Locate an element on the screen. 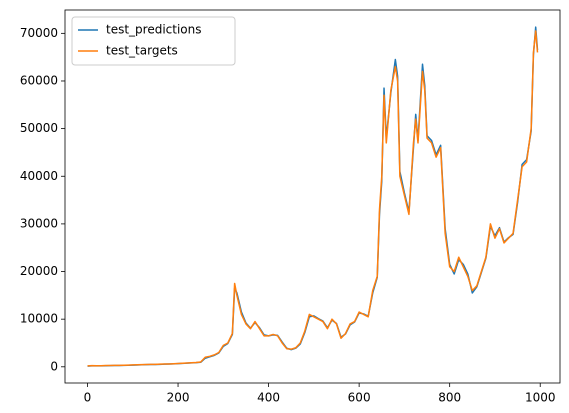 The image size is (569, 413). x-tick-label: 1000 is located at coordinates (540, 398).